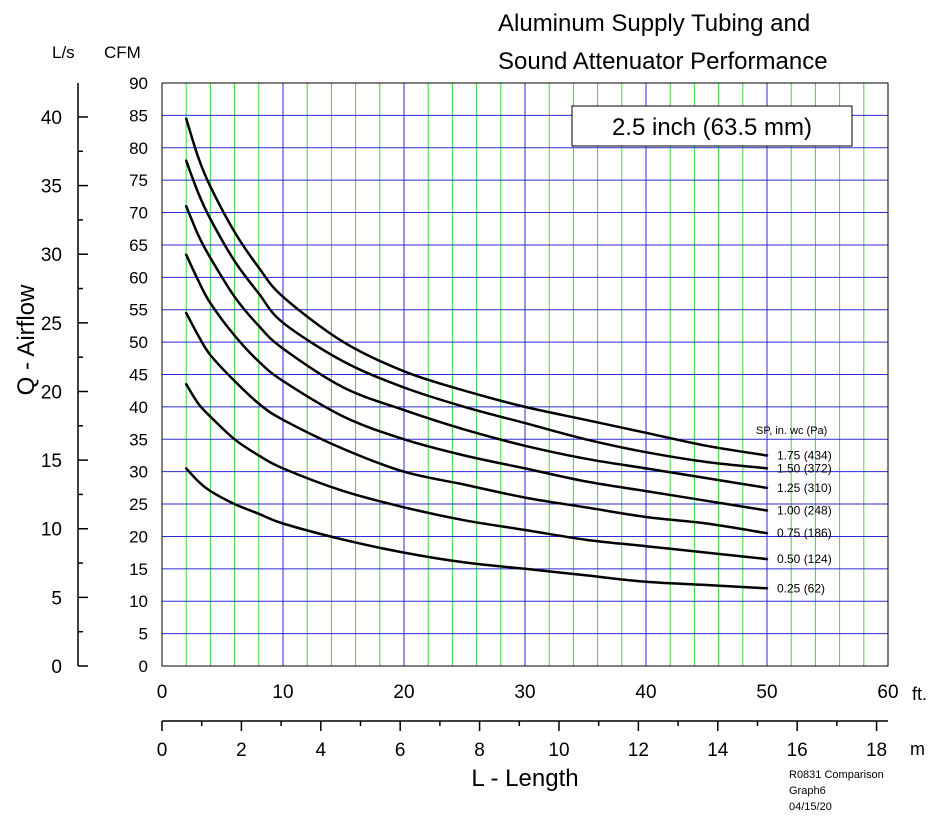  Describe the element at coordinates (162, 750) in the screenshot. I see `x-tick-label-m: 0` at that location.